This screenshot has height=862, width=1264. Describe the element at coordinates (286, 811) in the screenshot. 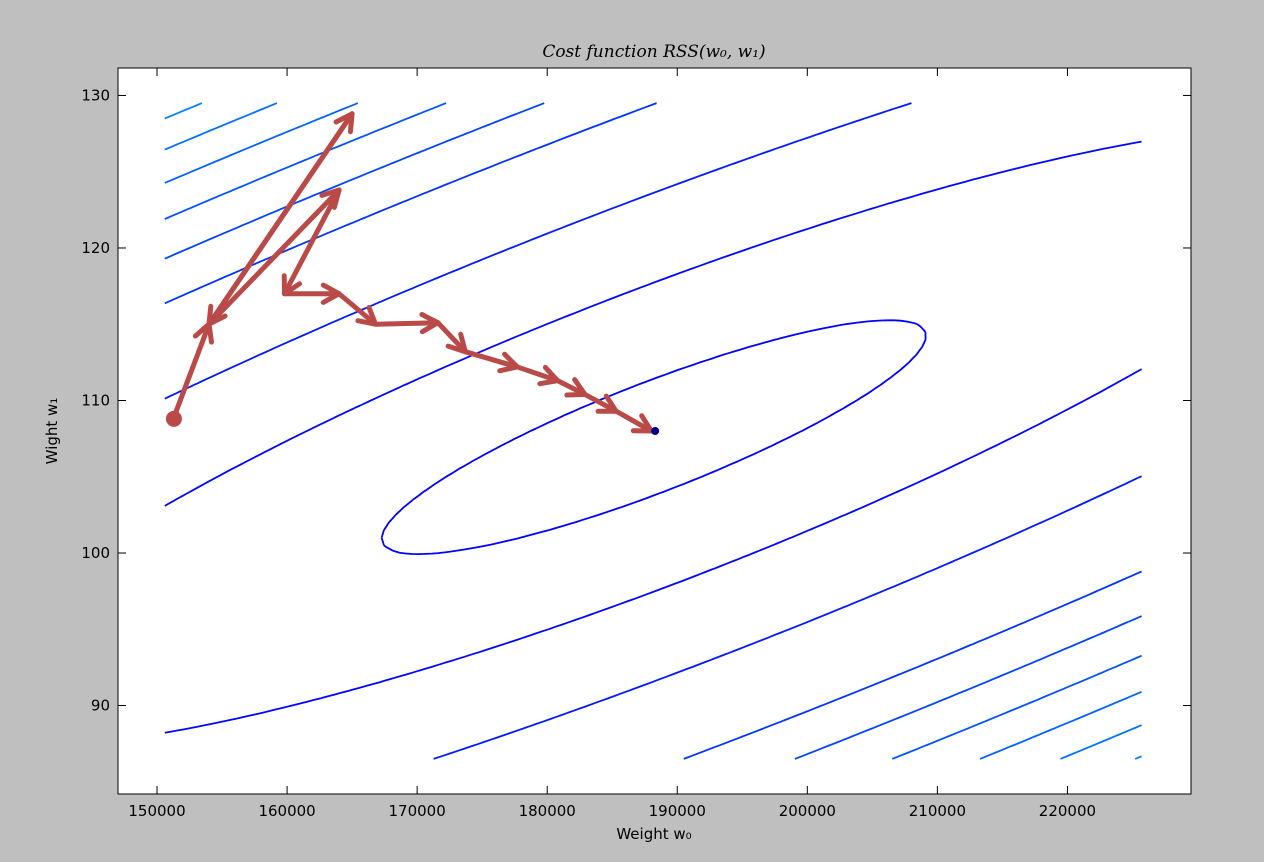

I see `x-tick-label: 160000` at that location.